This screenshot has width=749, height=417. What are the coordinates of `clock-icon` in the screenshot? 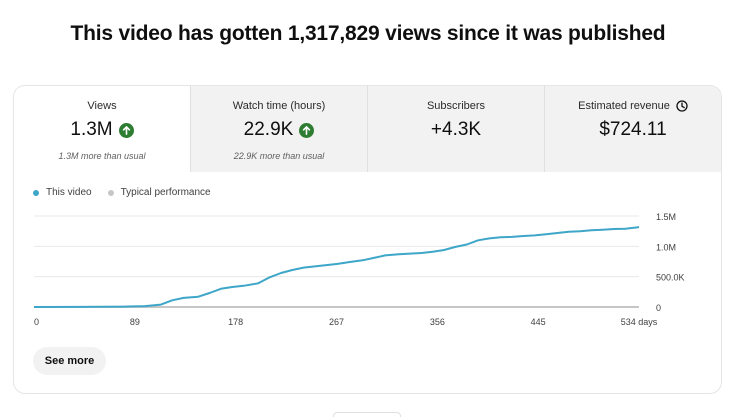 It's located at (682, 106).